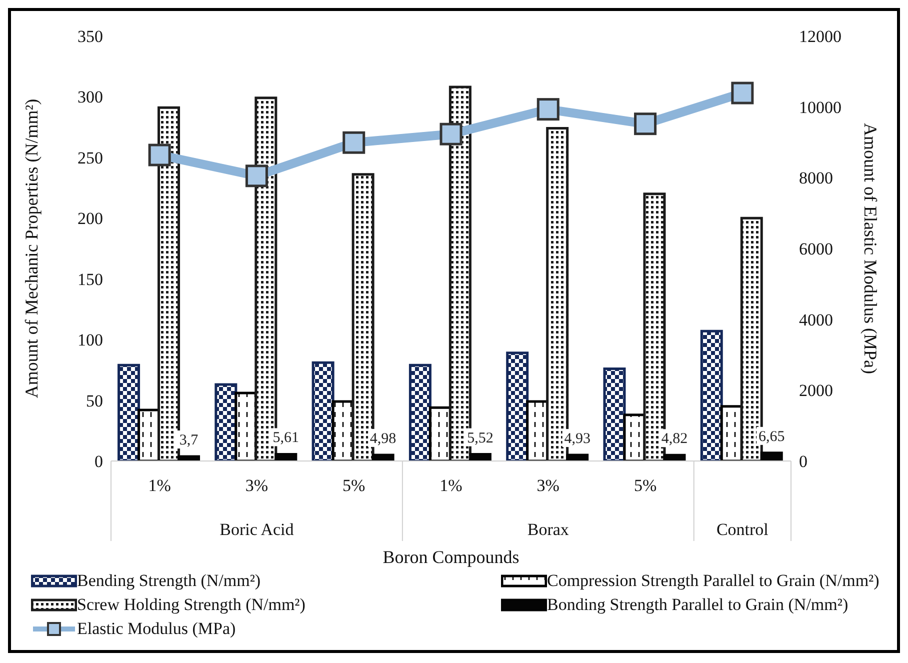 The image size is (908, 663). I want to click on y-tick-label: 0, so click(98, 462).